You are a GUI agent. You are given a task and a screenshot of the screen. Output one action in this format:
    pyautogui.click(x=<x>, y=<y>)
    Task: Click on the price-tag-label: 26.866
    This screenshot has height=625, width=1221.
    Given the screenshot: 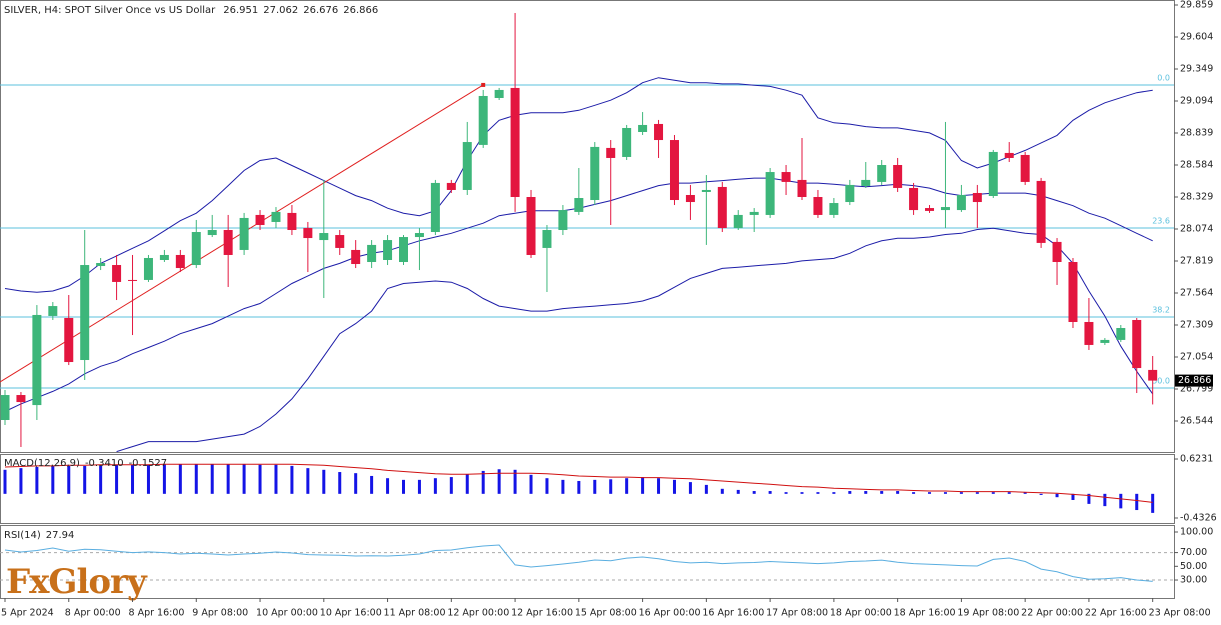 What is the action you would take?
    pyautogui.click(x=1194, y=380)
    